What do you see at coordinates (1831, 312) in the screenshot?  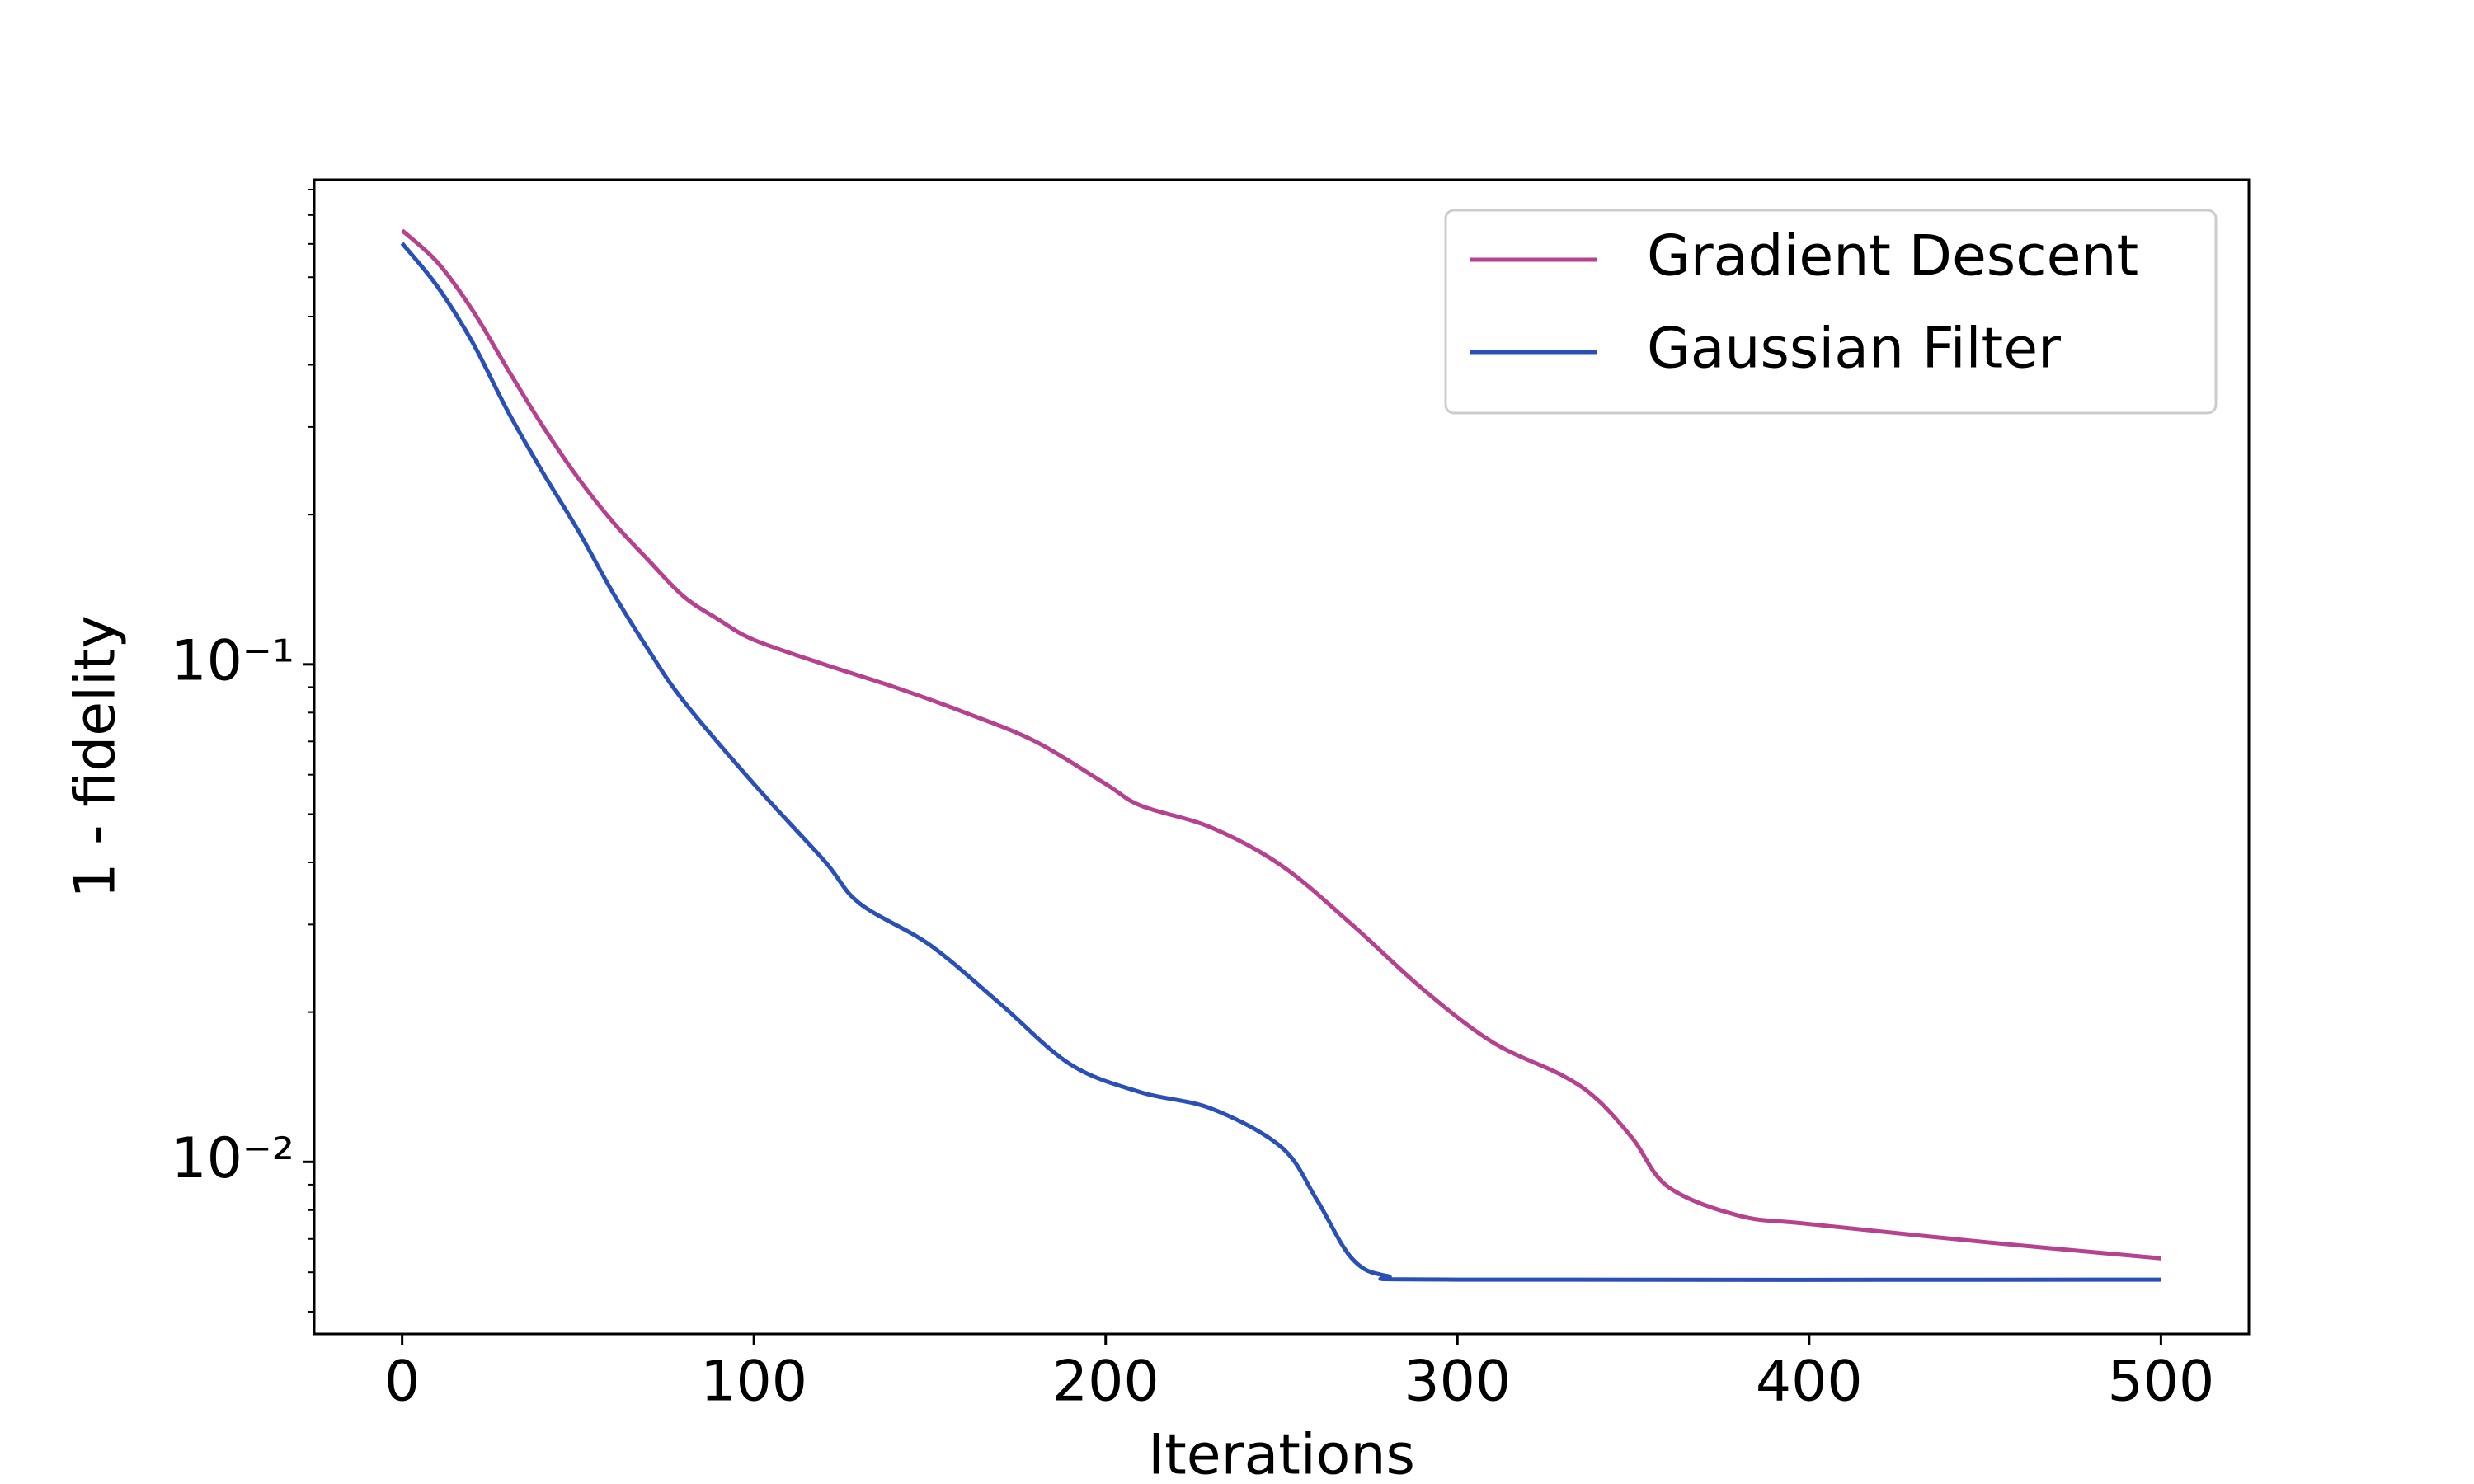 I see `legend-box` at bounding box center [1831, 312].